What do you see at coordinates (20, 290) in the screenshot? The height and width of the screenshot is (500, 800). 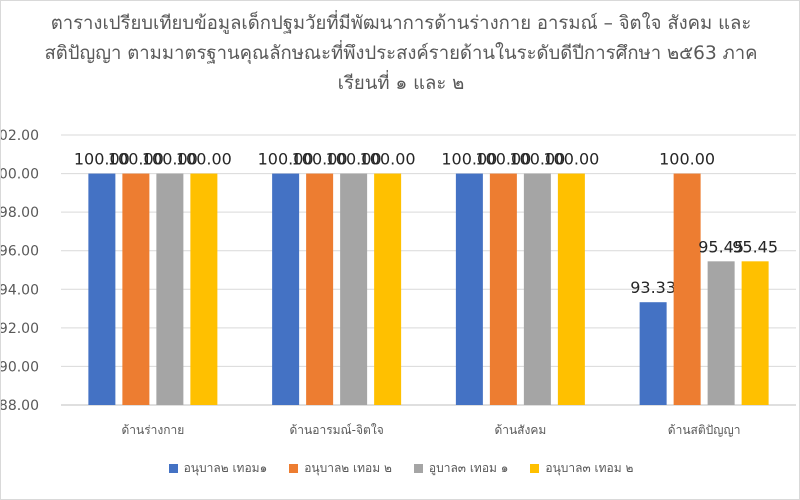 I see `y-tick-label: 94.00` at bounding box center [20, 290].